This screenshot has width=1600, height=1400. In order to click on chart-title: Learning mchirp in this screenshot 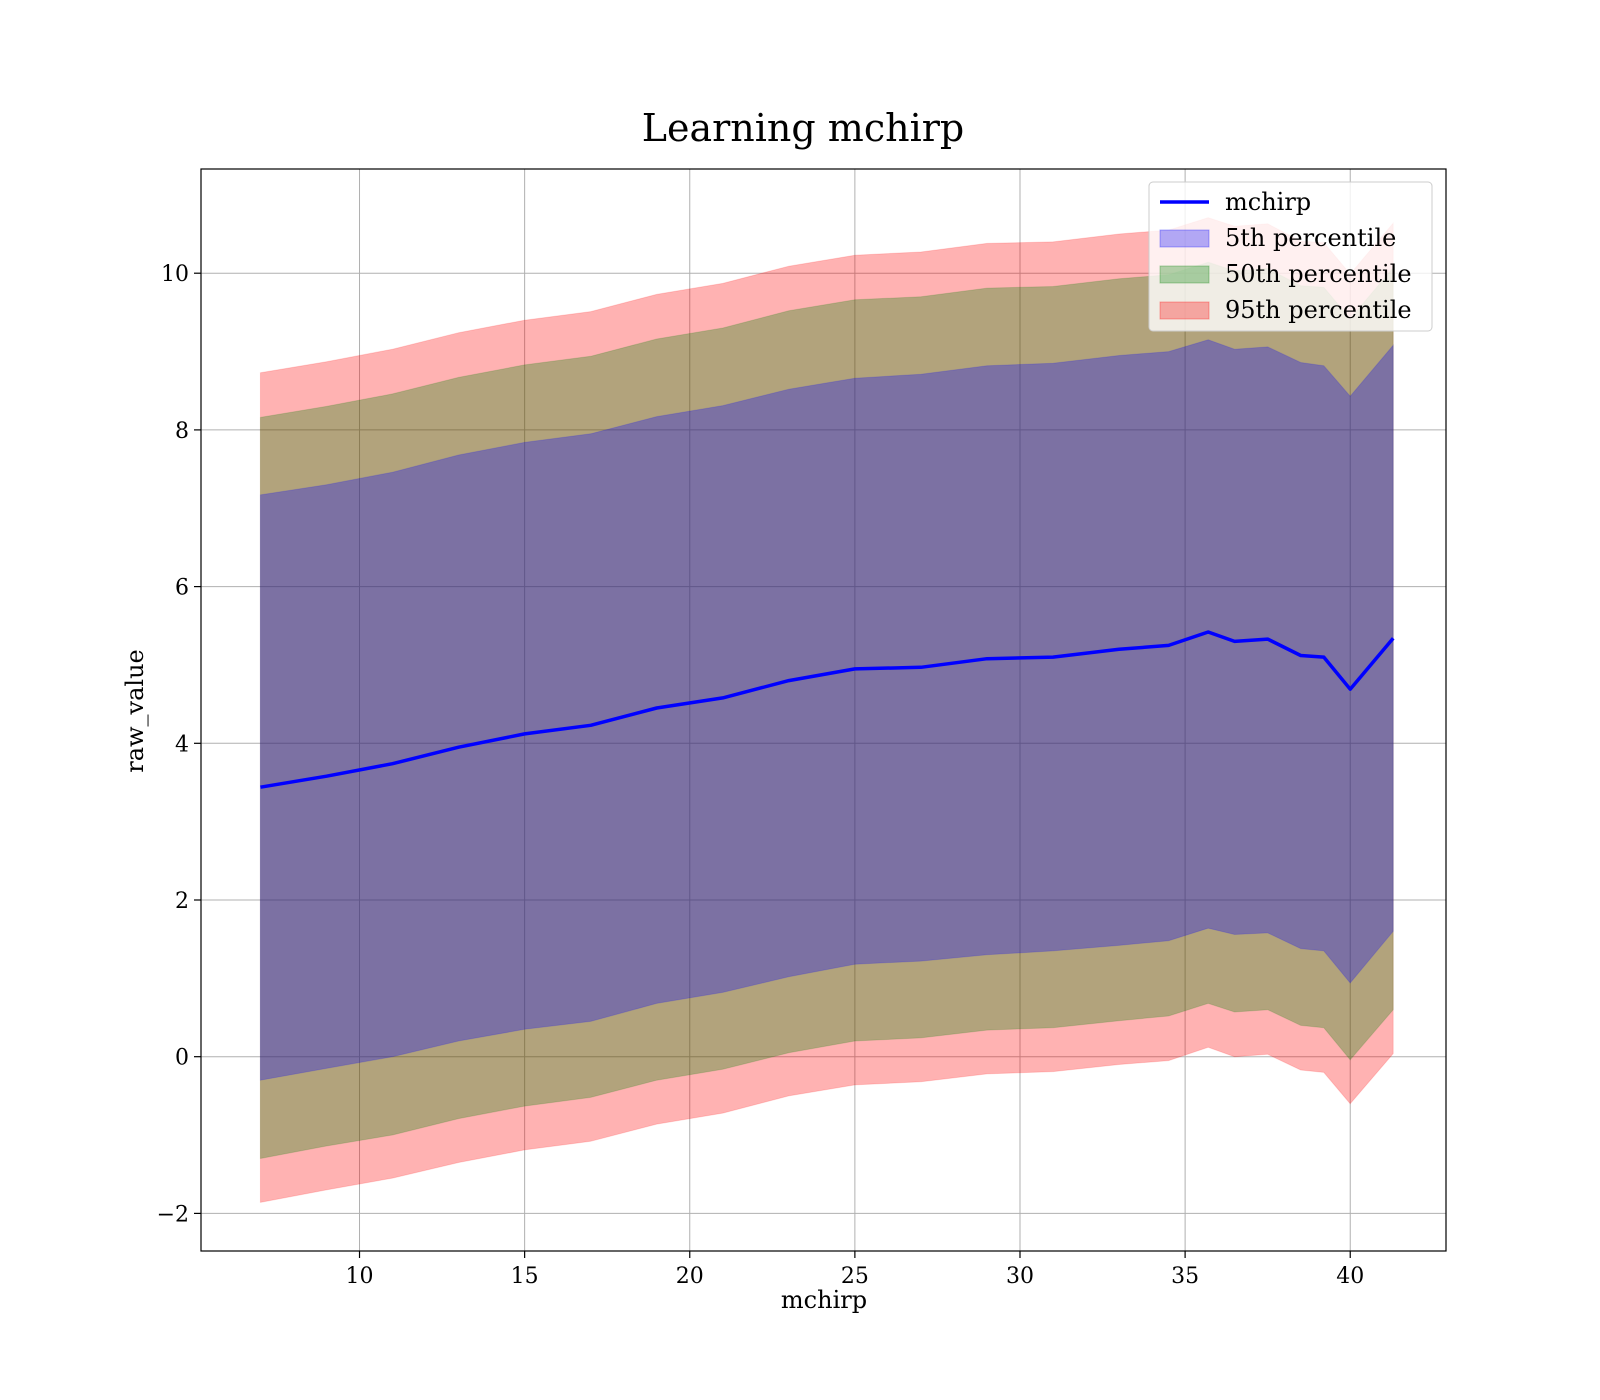, I will do `click(803, 128)`.